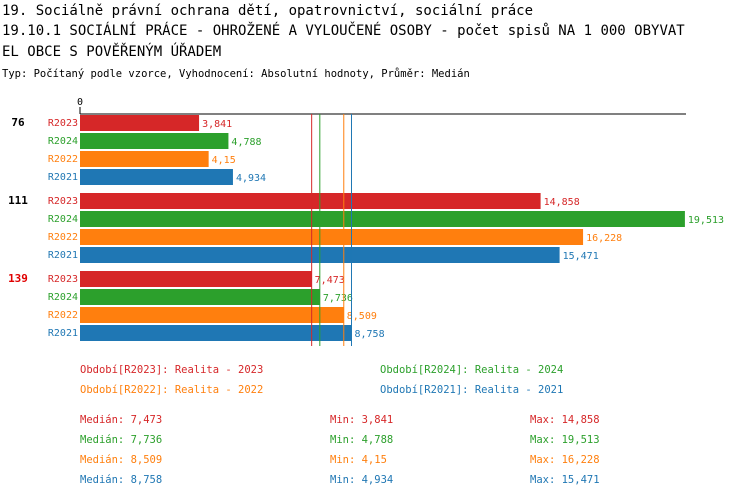 Image resolution: width=750 pixels, height=498 pixels. Describe the element at coordinates (121, 440) in the screenshot. I see `median-stat: Medián: 7,736` at that location.